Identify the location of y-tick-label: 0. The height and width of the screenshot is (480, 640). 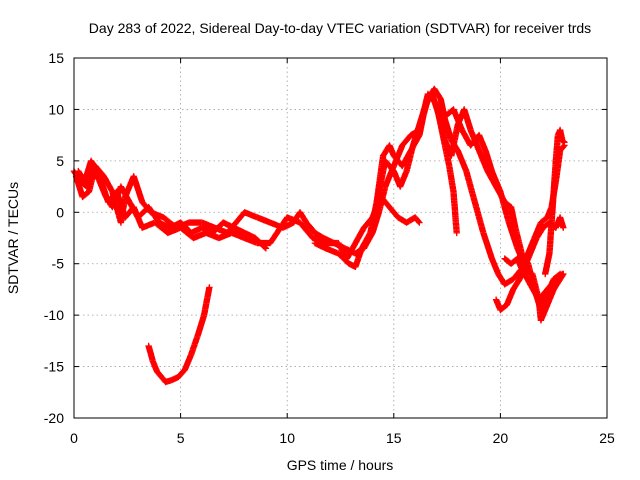
(60, 212).